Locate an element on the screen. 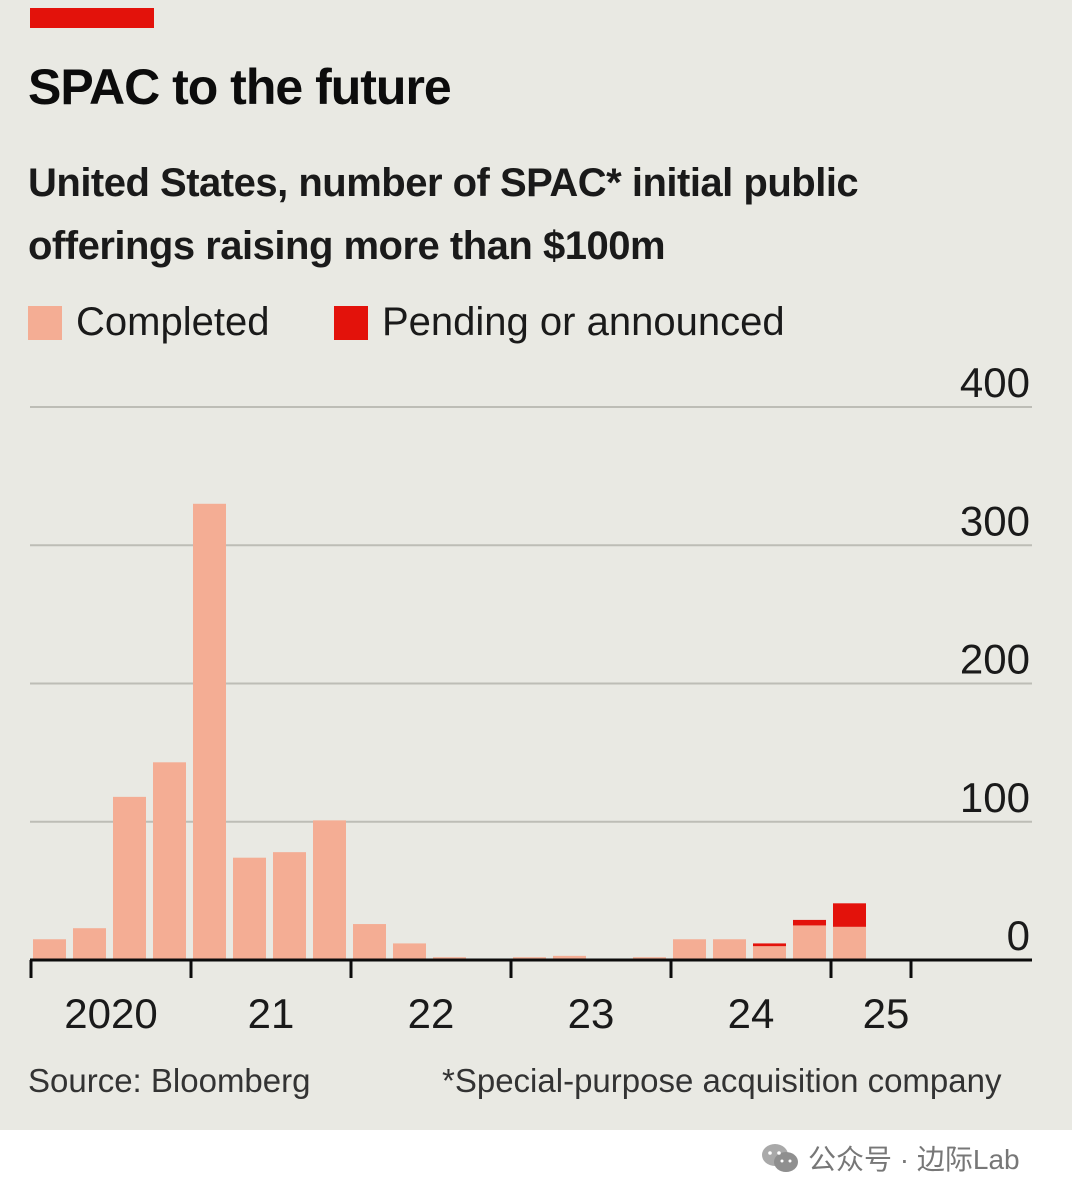 This screenshot has height=1199, width=1080. y-tick-label: 300 is located at coordinates (995, 520).